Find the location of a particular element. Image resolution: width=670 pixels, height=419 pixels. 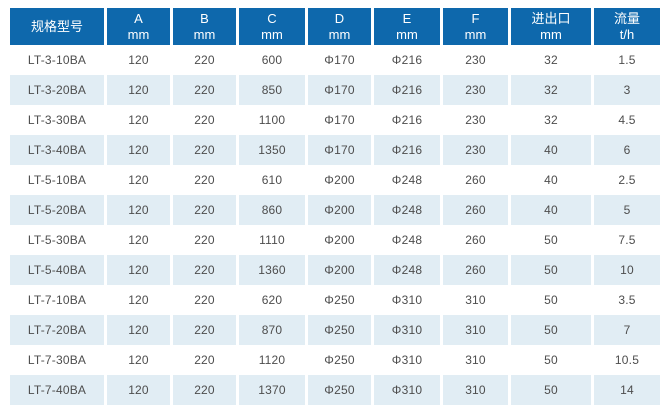

table-row-LT-7-20BA: LT-7-20BA 120 220 870 Φ250 Φ310 310 50 7 is located at coordinates (335, 330).